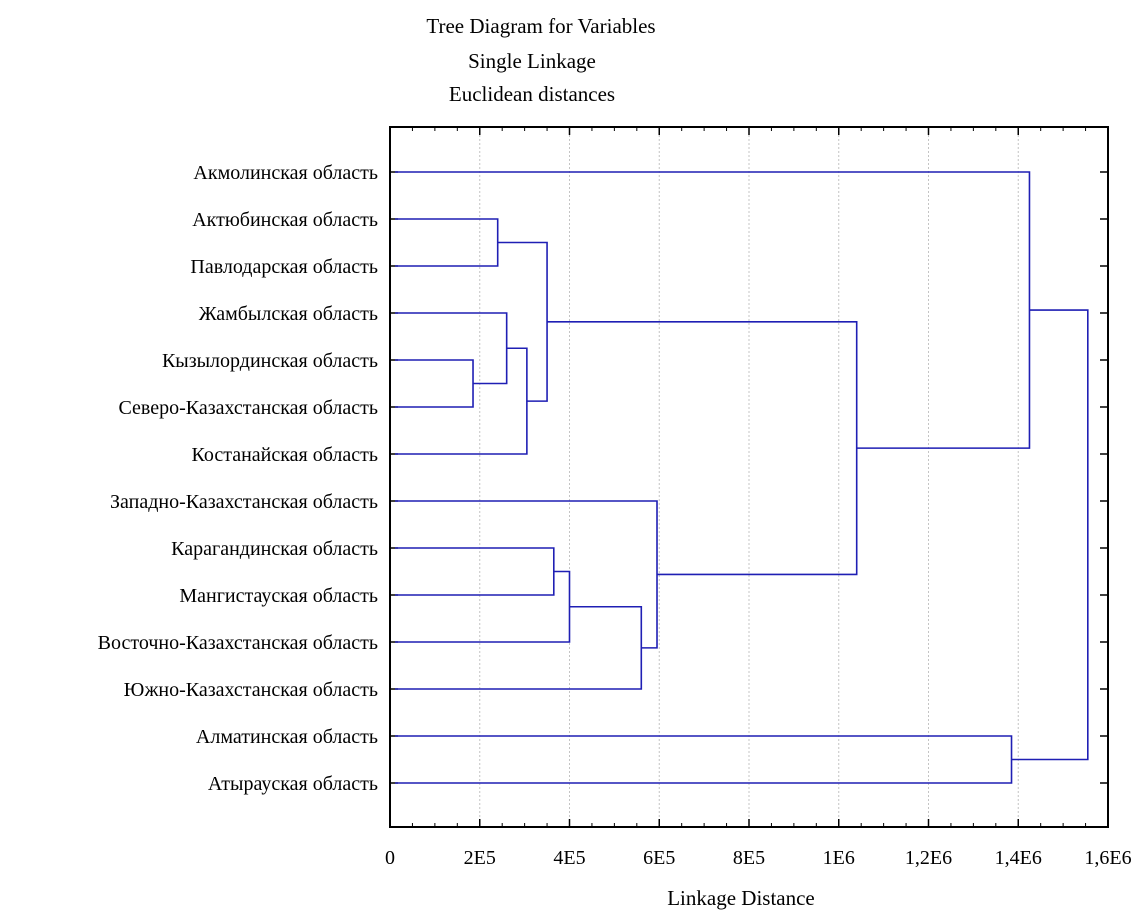  Describe the element at coordinates (659, 858) in the screenshot. I see `x-tick-label: 6E5` at that location.